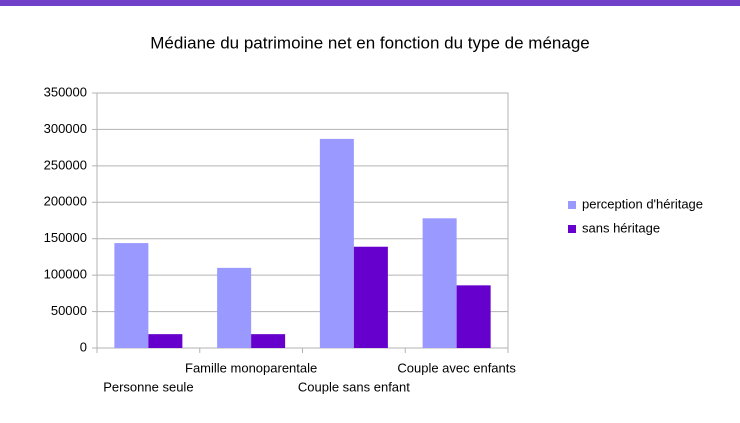  Describe the element at coordinates (65, 274) in the screenshot. I see `y-tick-label: 100000` at that location.